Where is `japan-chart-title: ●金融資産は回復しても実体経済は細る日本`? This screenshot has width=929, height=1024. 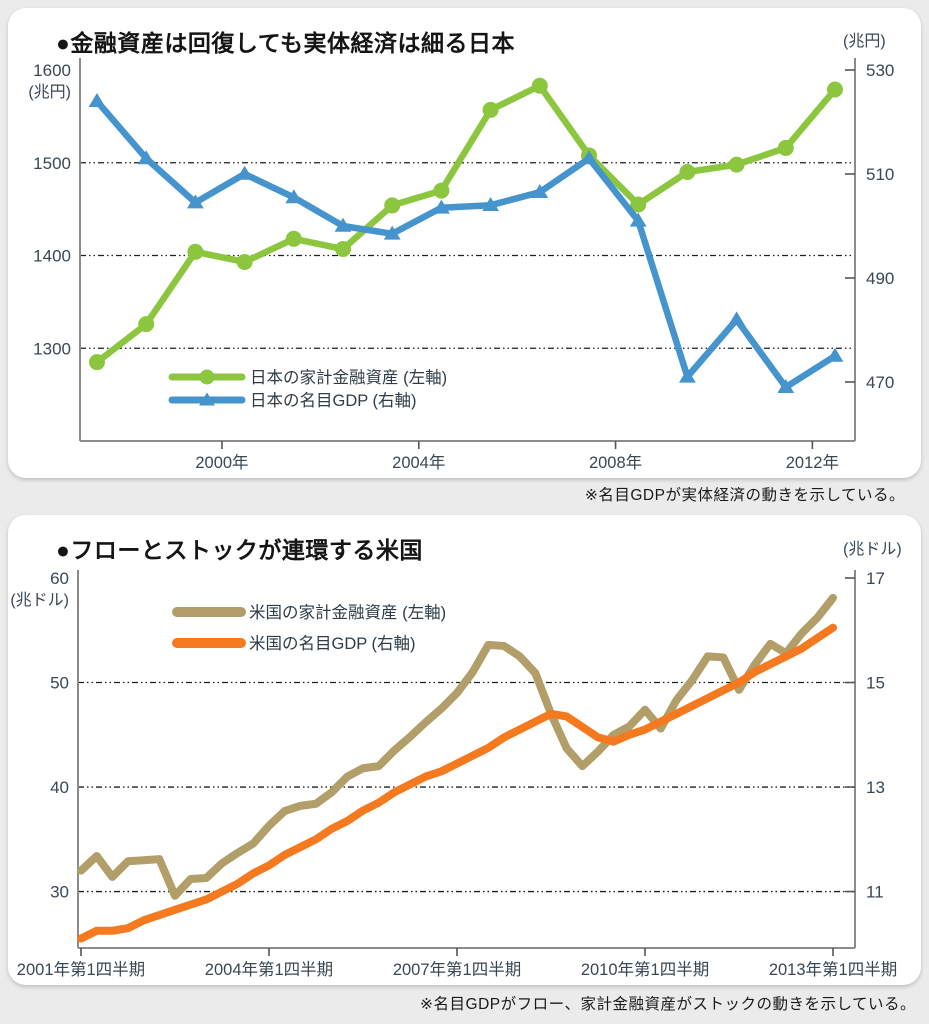 japan-chart-title: ●金融資産は回復しても実体経済は細る日本 is located at coordinates (286, 43).